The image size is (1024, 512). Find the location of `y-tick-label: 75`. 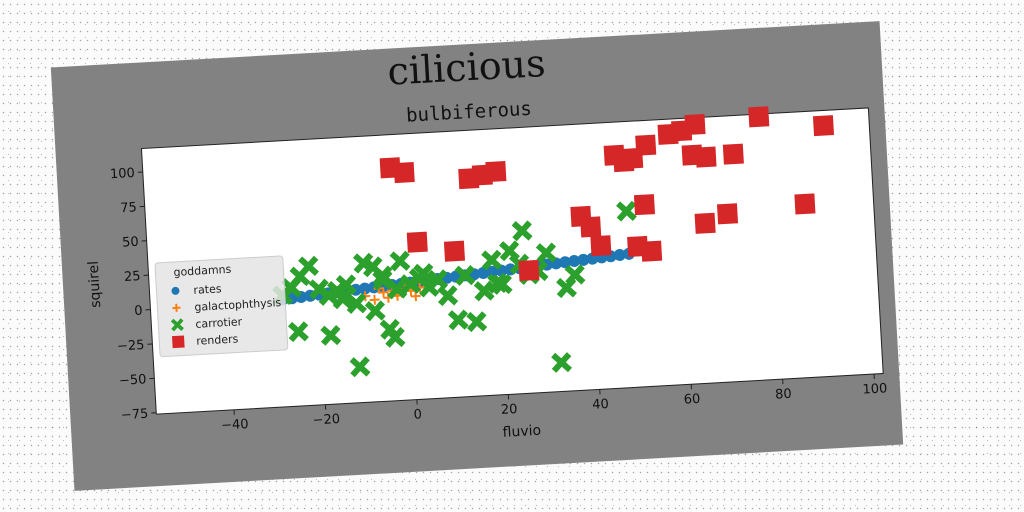

y-tick-label: 75 is located at coordinates (128, 208).